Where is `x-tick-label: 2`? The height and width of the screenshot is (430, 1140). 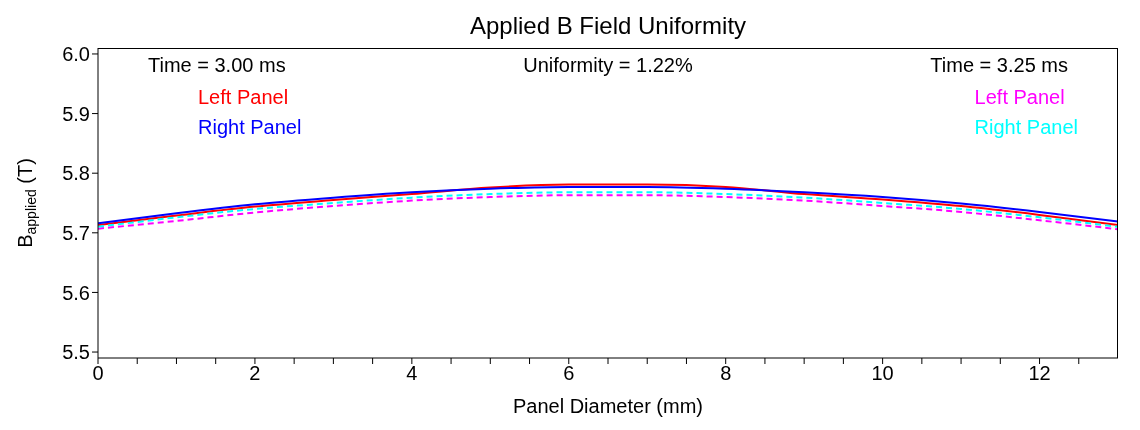
x-tick-label: 2 is located at coordinates (255, 373).